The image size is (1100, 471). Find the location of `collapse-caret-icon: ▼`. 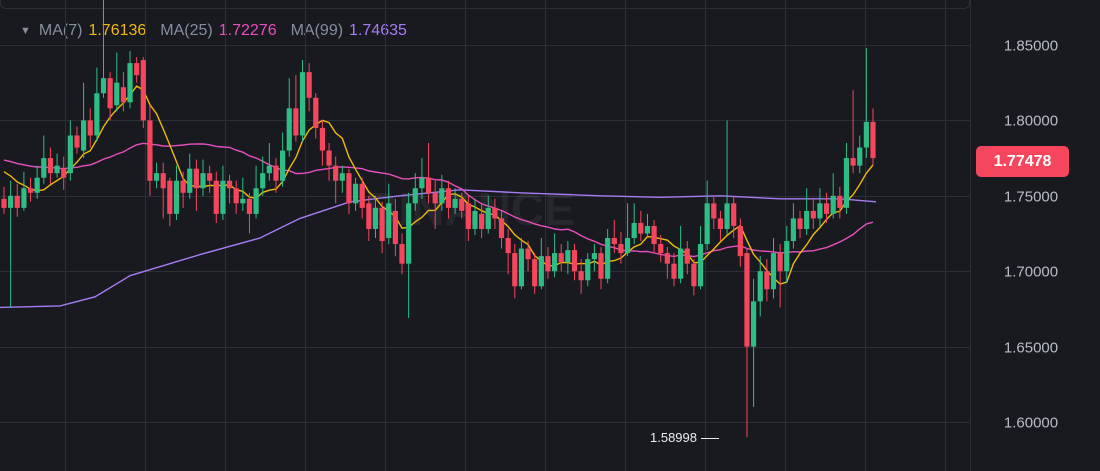

collapse-caret-icon: ▼ is located at coordinates (25, 31).